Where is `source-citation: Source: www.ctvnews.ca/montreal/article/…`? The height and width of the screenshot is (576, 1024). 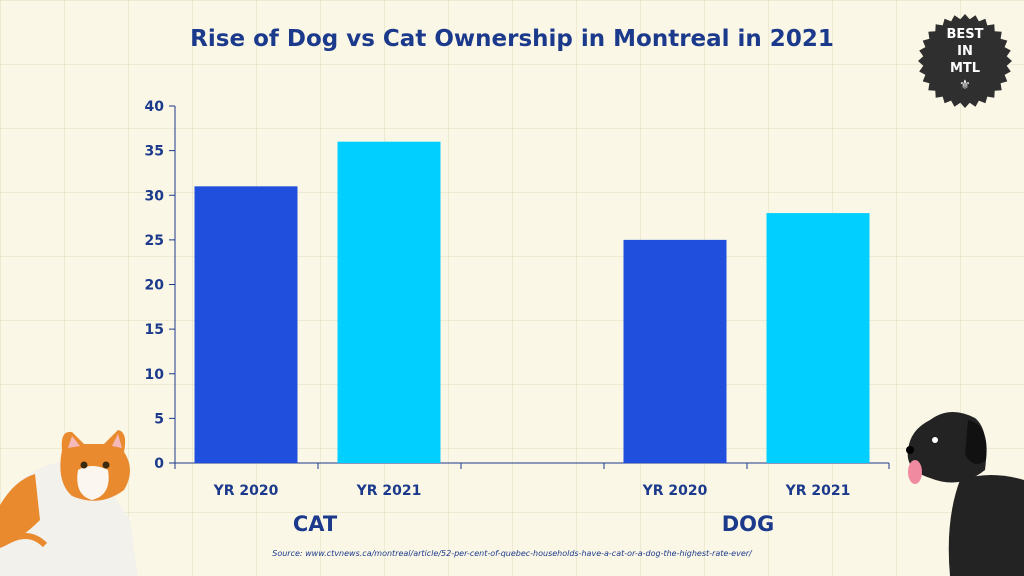
source-citation: Source: www.ctvnews.ca/montreal/article/… is located at coordinates (512, 553).